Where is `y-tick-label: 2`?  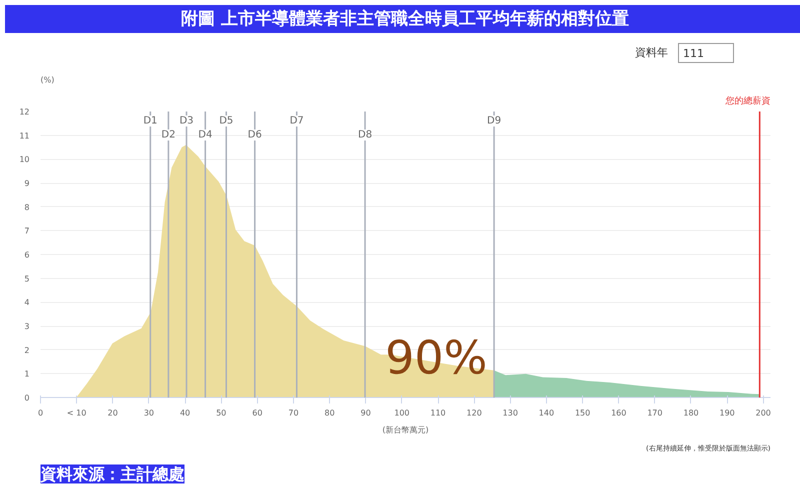 y-tick-label: 2 is located at coordinates (27, 350).